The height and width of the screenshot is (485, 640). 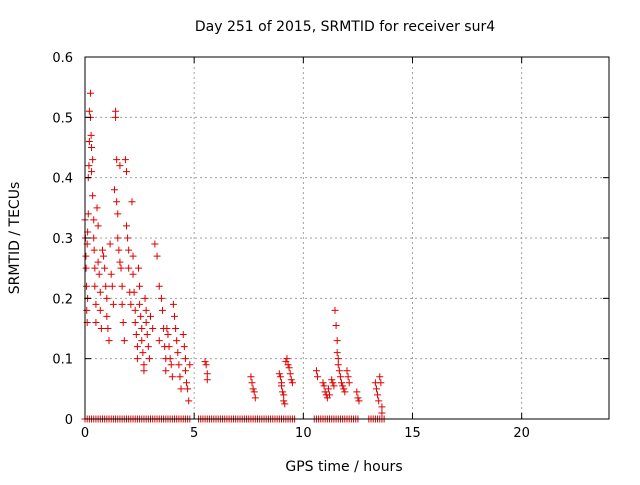 What do you see at coordinates (343, 467) in the screenshot?
I see `x-axis-label: GPS time / hours` at bounding box center [343, 467].